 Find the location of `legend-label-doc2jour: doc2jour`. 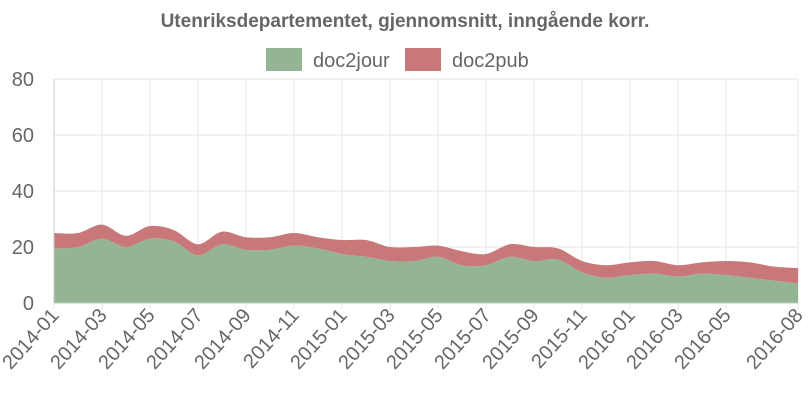

legend-label-doc2jour: doc2jour is located at coordinates (351, 61).